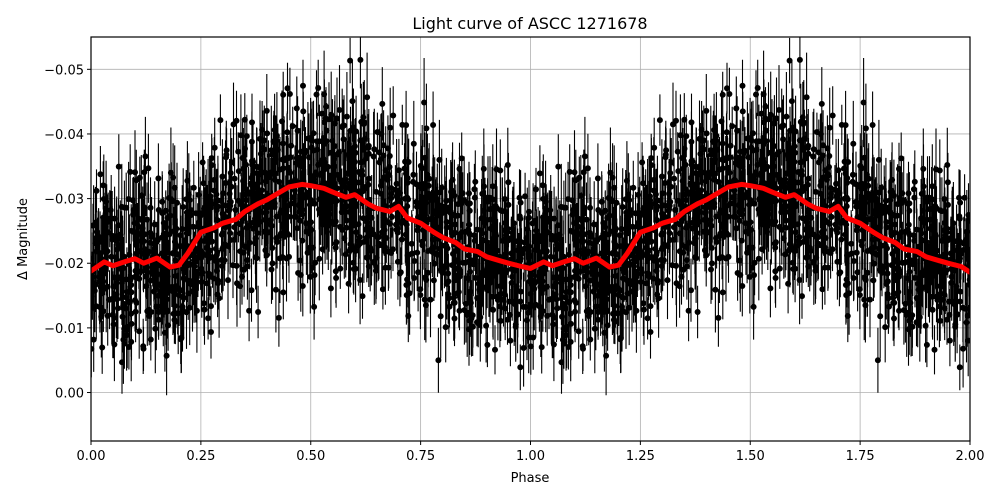 The height and width of the screenshot is (500, 1000). I want to click on x-tick-label: 1.50, so click(750, 456).